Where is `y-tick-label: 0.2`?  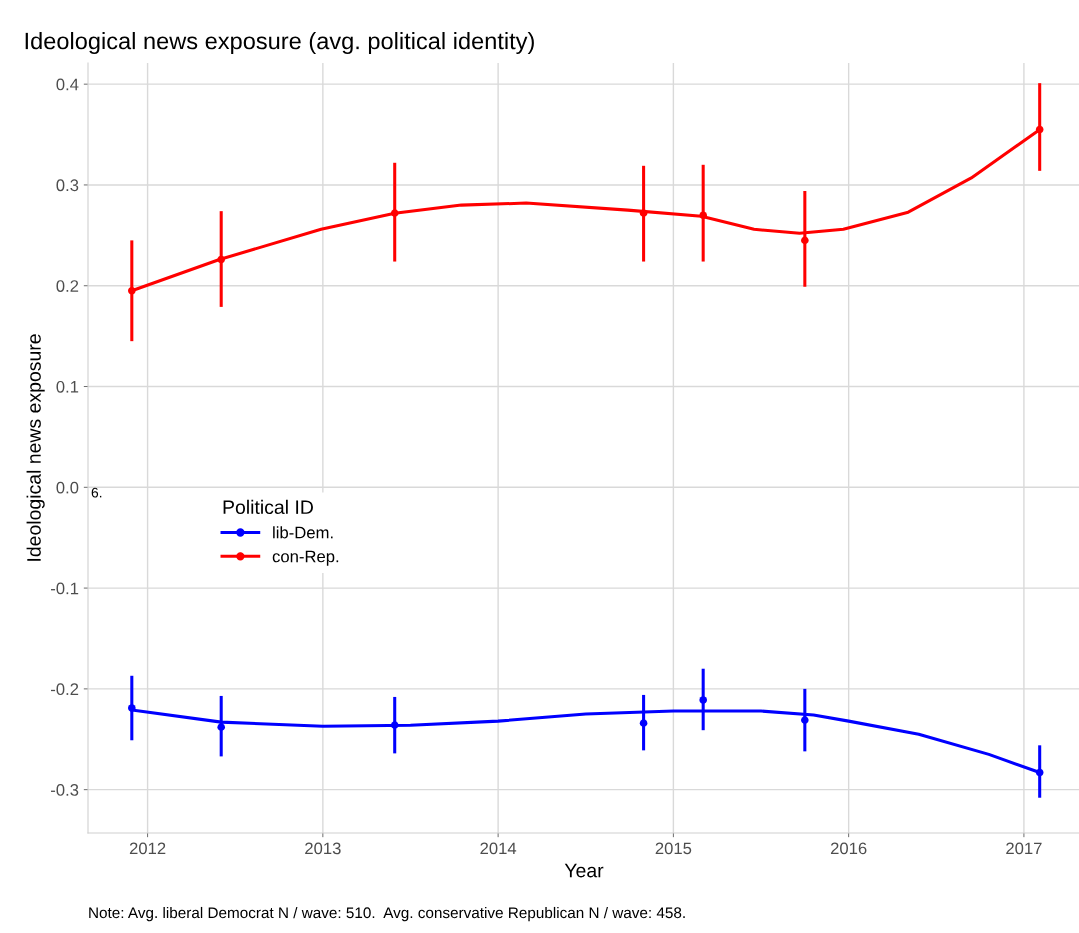
y-tick-label: 0.2 is located at coordinates (67, 286).